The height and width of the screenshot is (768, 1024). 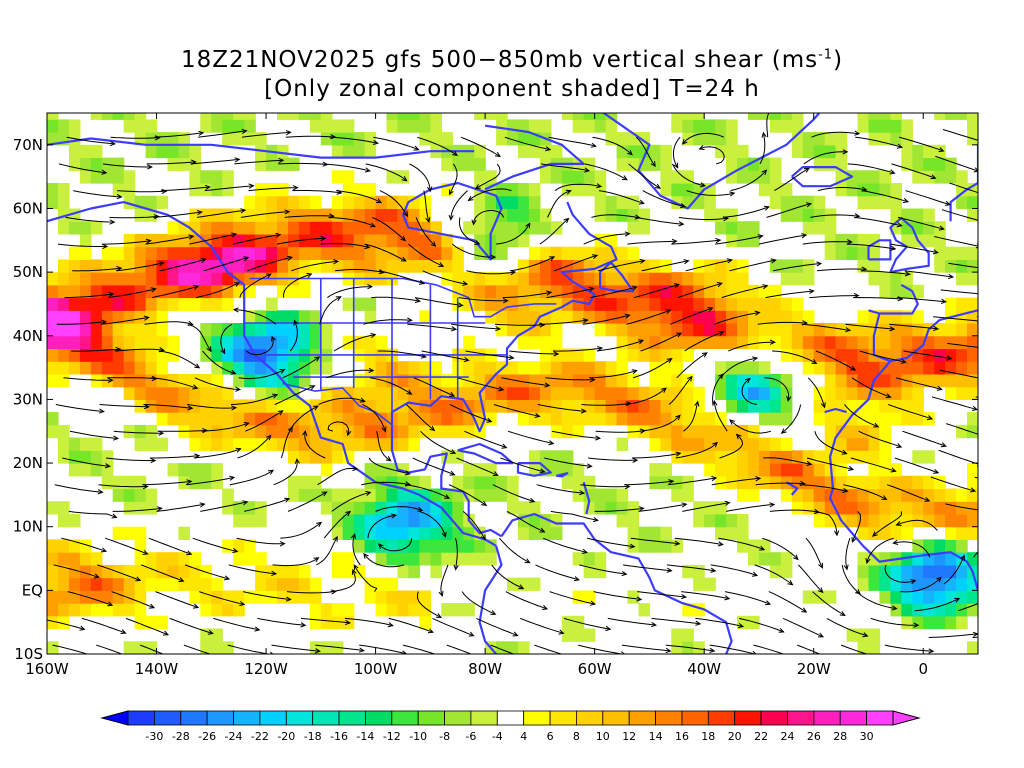 What do you see at coordinates (47, 669) in the screenshot?
I see `lon-tick-label: 160W` at bounding box center [47, 669].